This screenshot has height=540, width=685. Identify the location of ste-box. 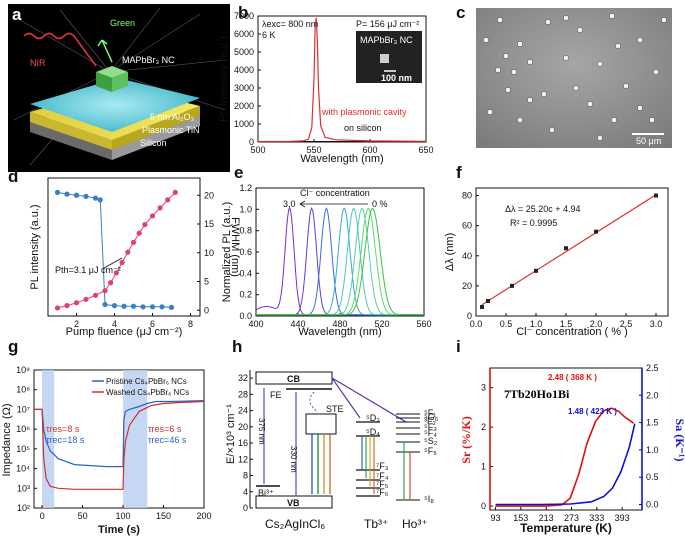
(321, 424).